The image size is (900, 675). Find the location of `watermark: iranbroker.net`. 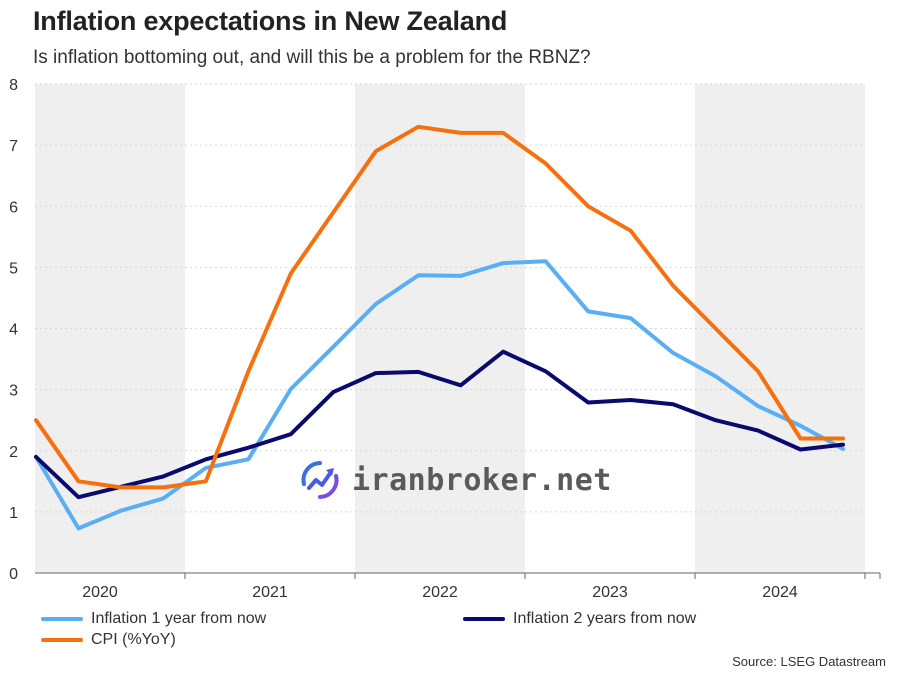

watermark: iranbroker.net is located at coordinates (455, 480).